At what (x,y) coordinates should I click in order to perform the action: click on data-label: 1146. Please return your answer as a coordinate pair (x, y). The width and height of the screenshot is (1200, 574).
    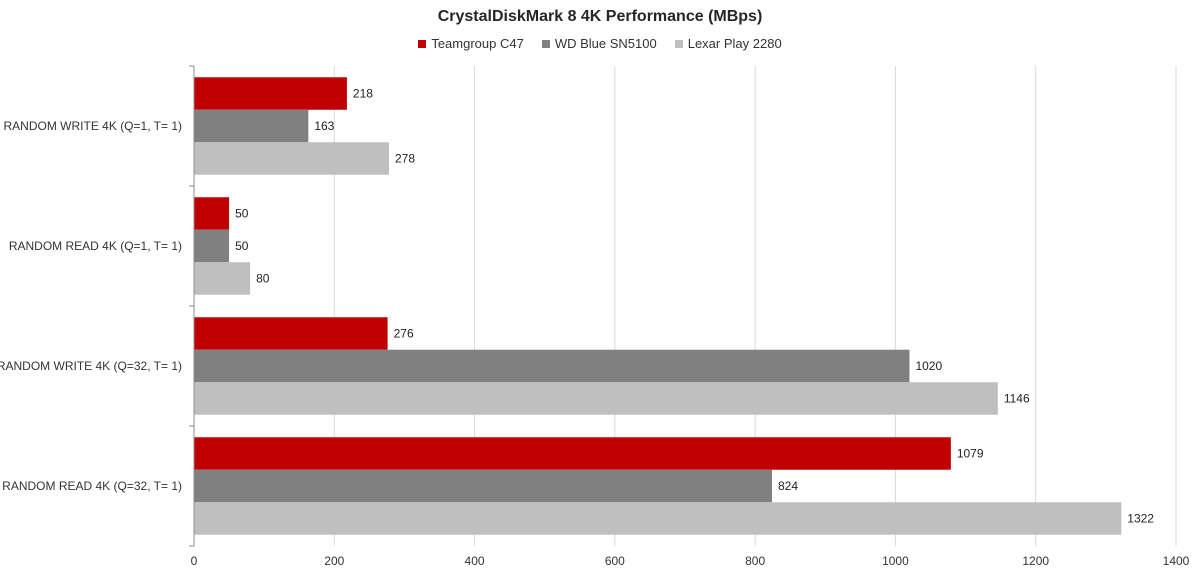
    Looking at the image, I should click on (1017, 399).